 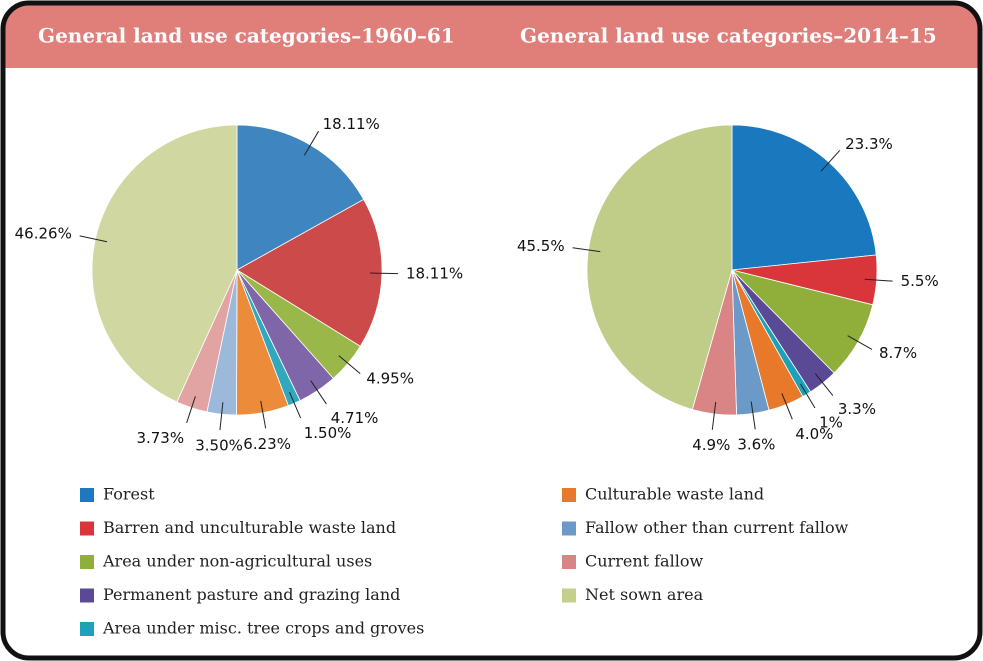 What do you see at coordinates (390, 378) in the screenshot?
I see `value-label: 4.95%` at bounding box center [390, 378].